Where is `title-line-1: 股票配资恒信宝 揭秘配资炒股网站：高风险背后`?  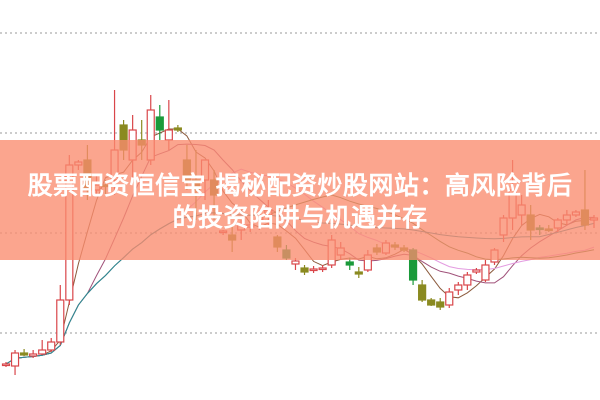 title-line-1: 股票配资恒信宝 揭秘配资炒股网站：高风险背后 is located at coordinates (300, 185).